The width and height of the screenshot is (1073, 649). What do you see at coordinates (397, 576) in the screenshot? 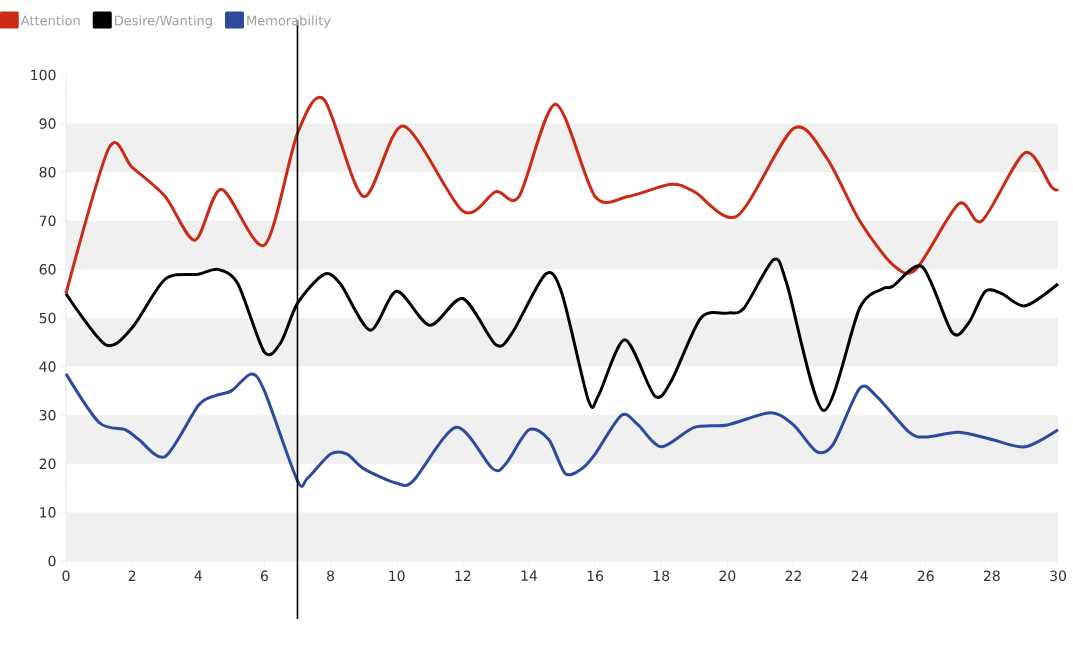
I see `x-tick-label: 10` at bounding box center [397, 576].